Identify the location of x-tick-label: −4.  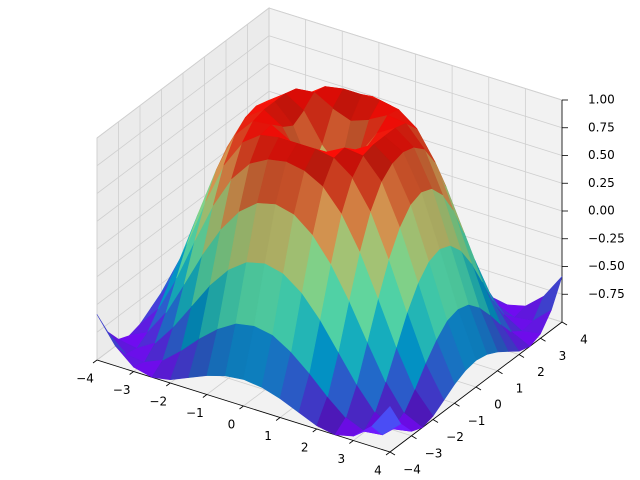
(85, 379).